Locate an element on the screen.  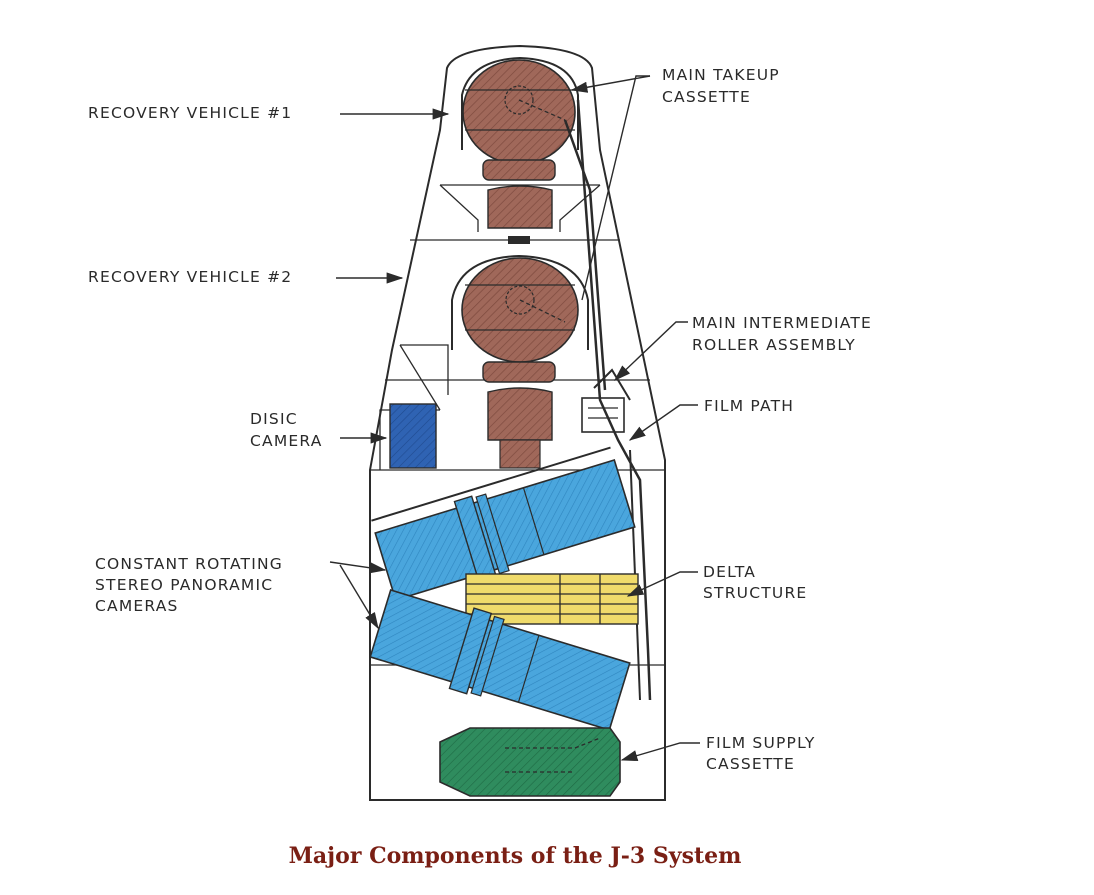
figure-caption: Major Components of the J-3 System is located at coordinates (515, 856).